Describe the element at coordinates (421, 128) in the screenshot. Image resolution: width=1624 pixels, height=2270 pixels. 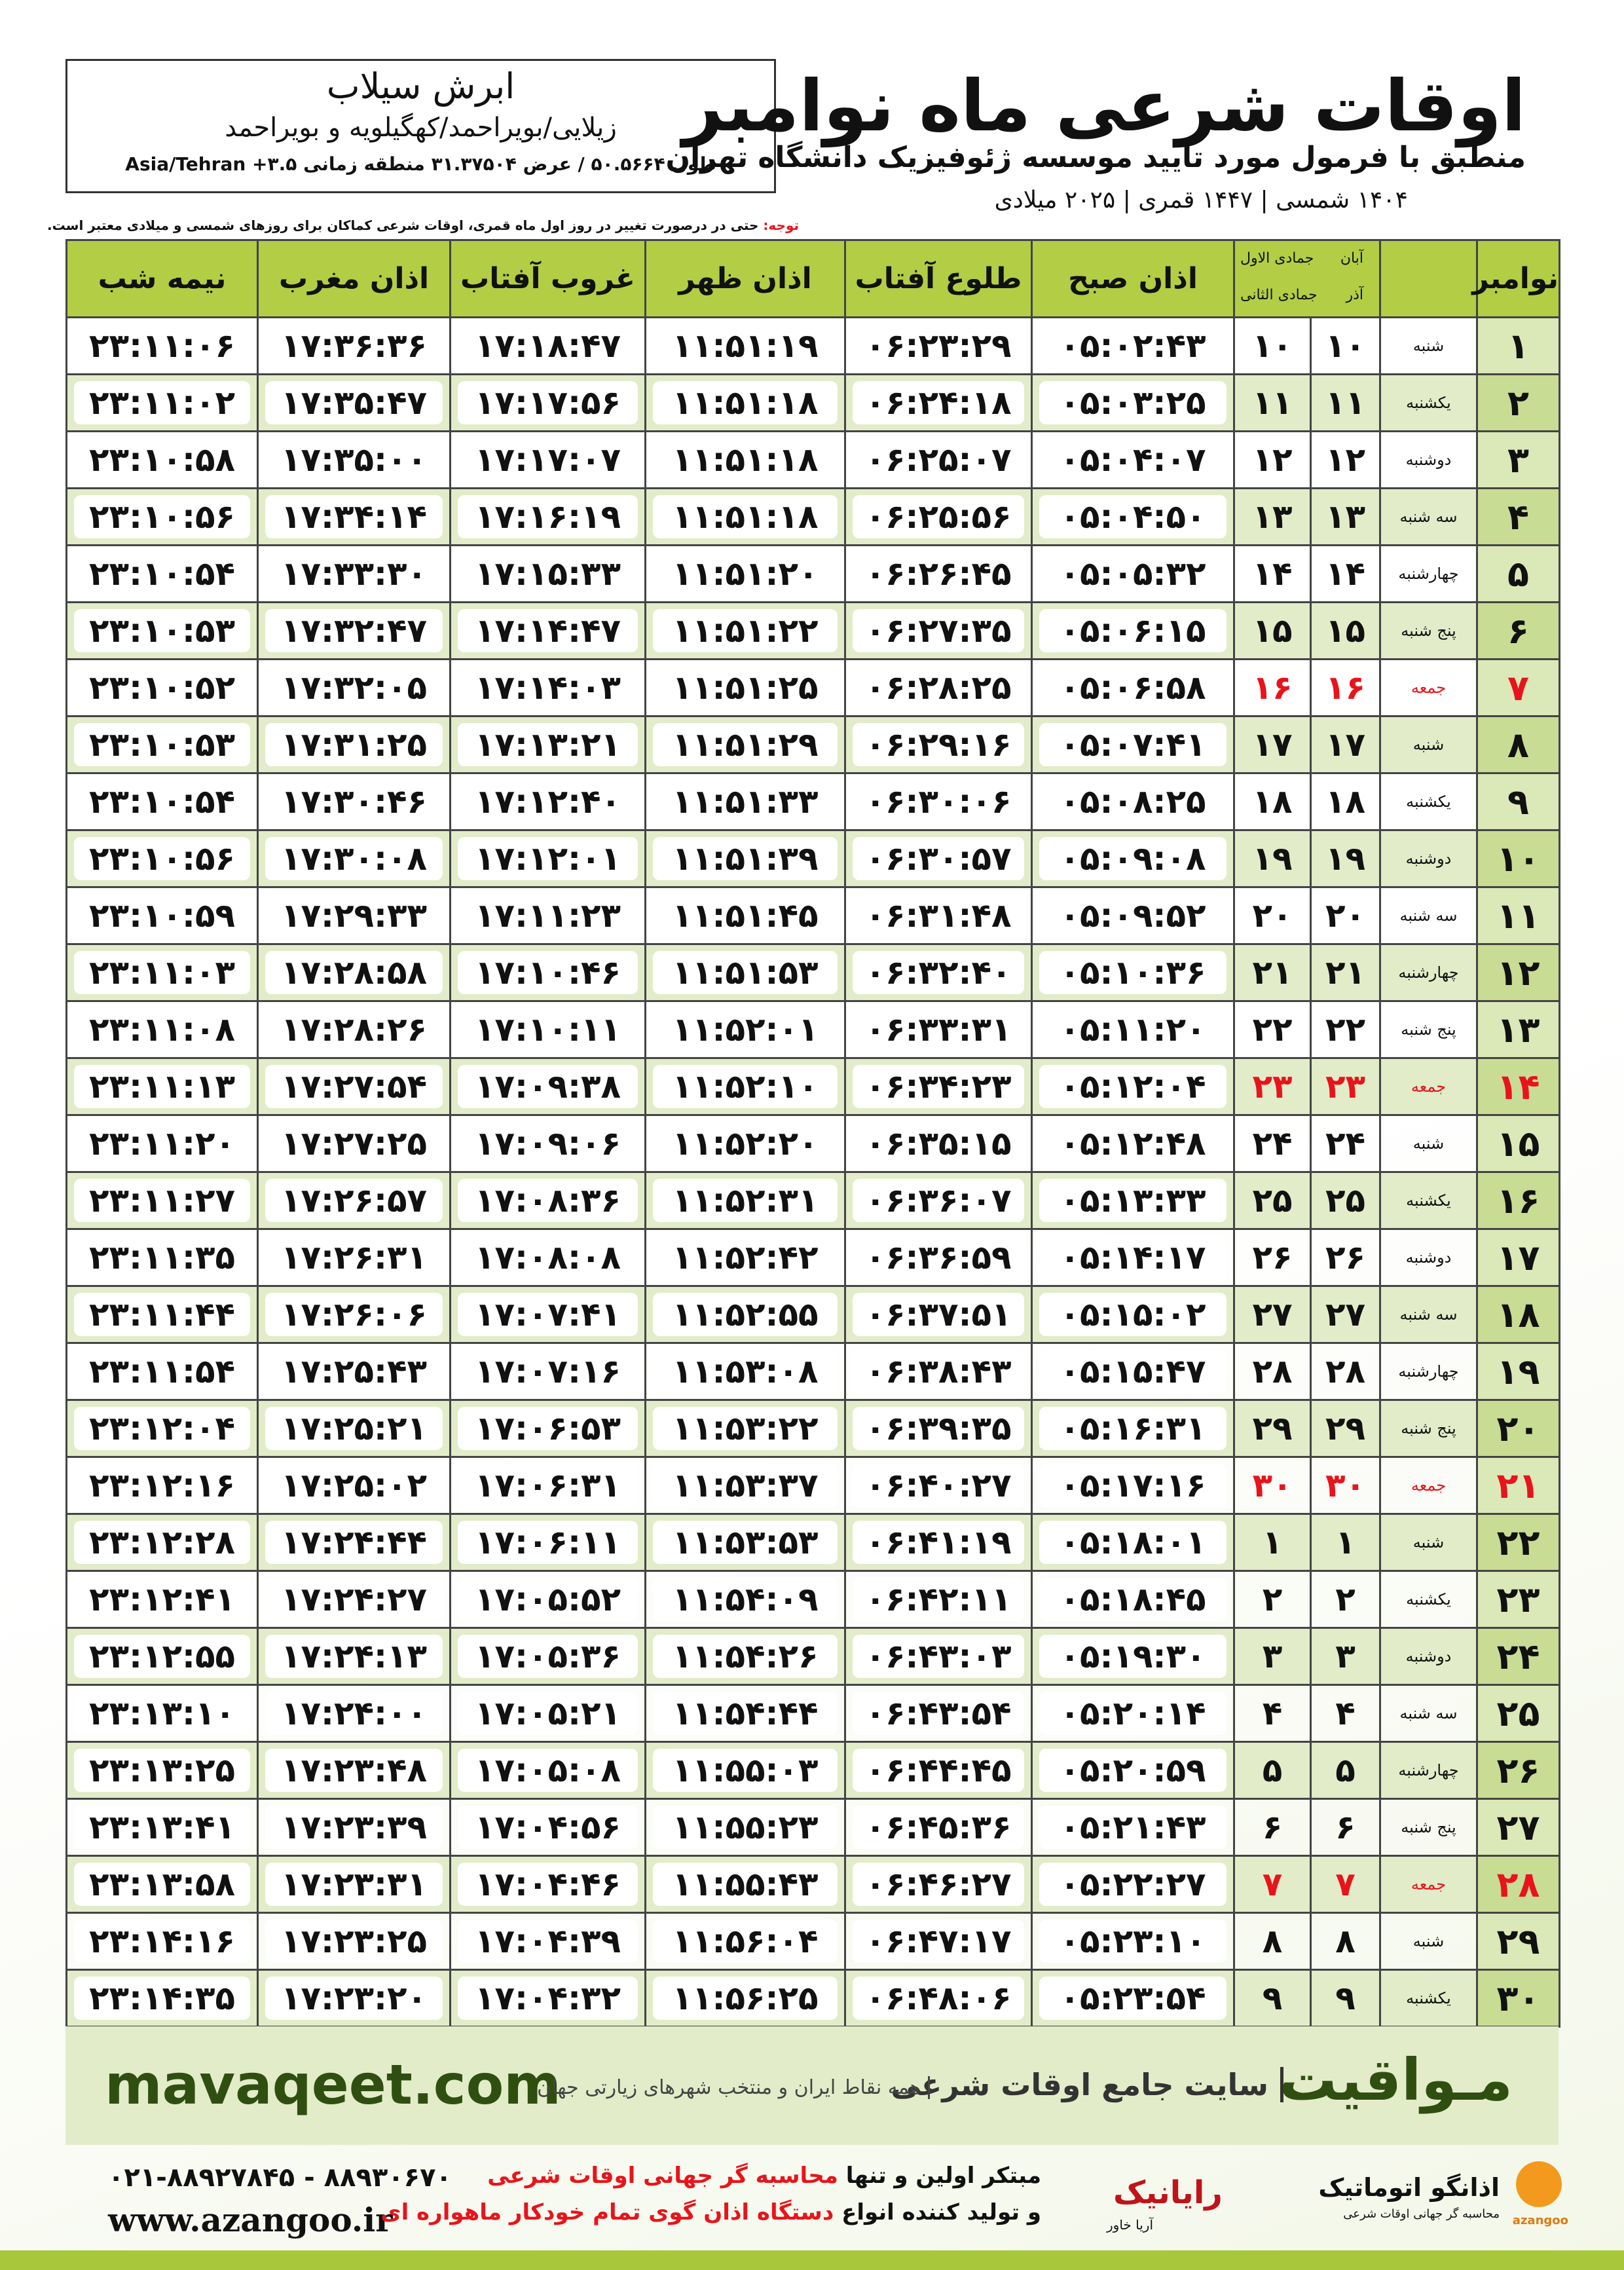
I see `location-region: زیلایی/بویراحمد/کهگیلویه و بویراحمد` at that location.